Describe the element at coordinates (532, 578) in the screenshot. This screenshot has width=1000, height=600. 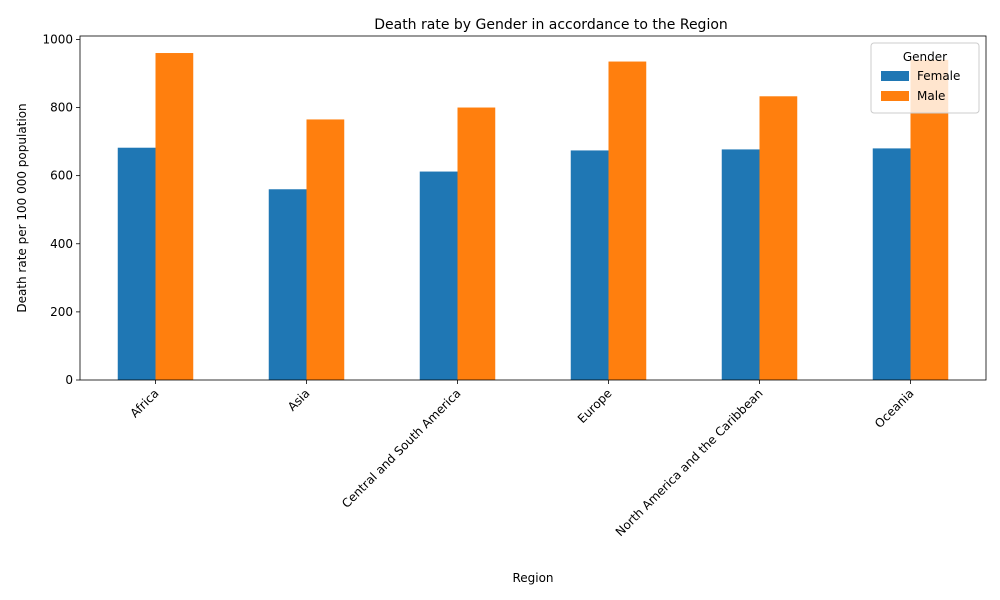
I see `x-axis-title: Region` at that location.